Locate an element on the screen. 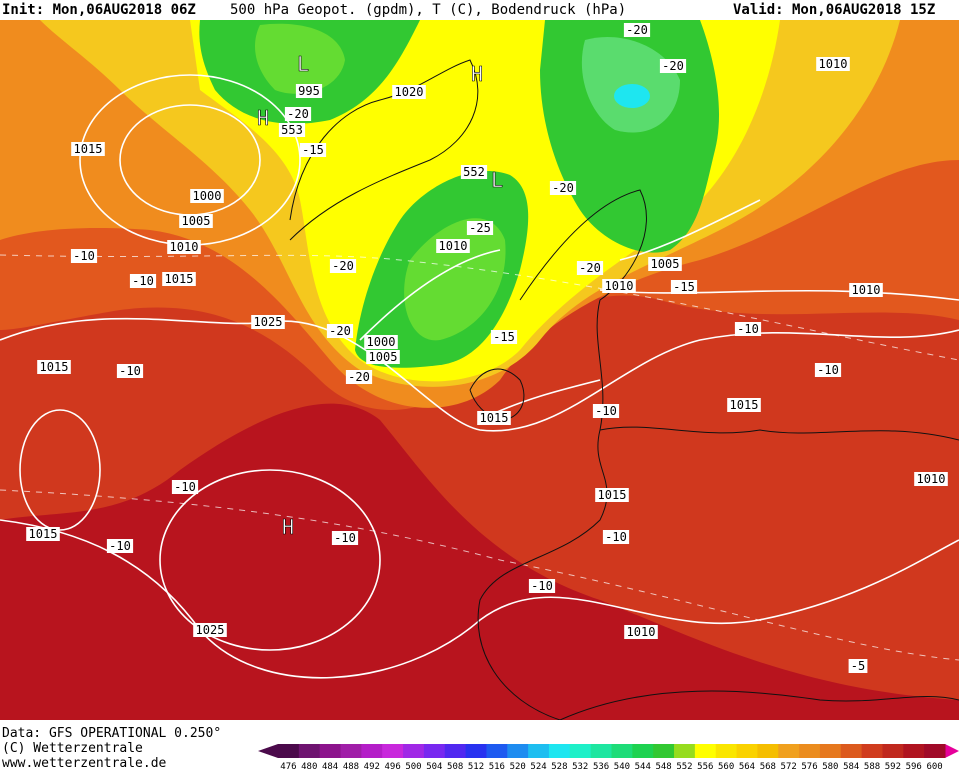  scale-label: 484 is located at coordinates (330, 766).